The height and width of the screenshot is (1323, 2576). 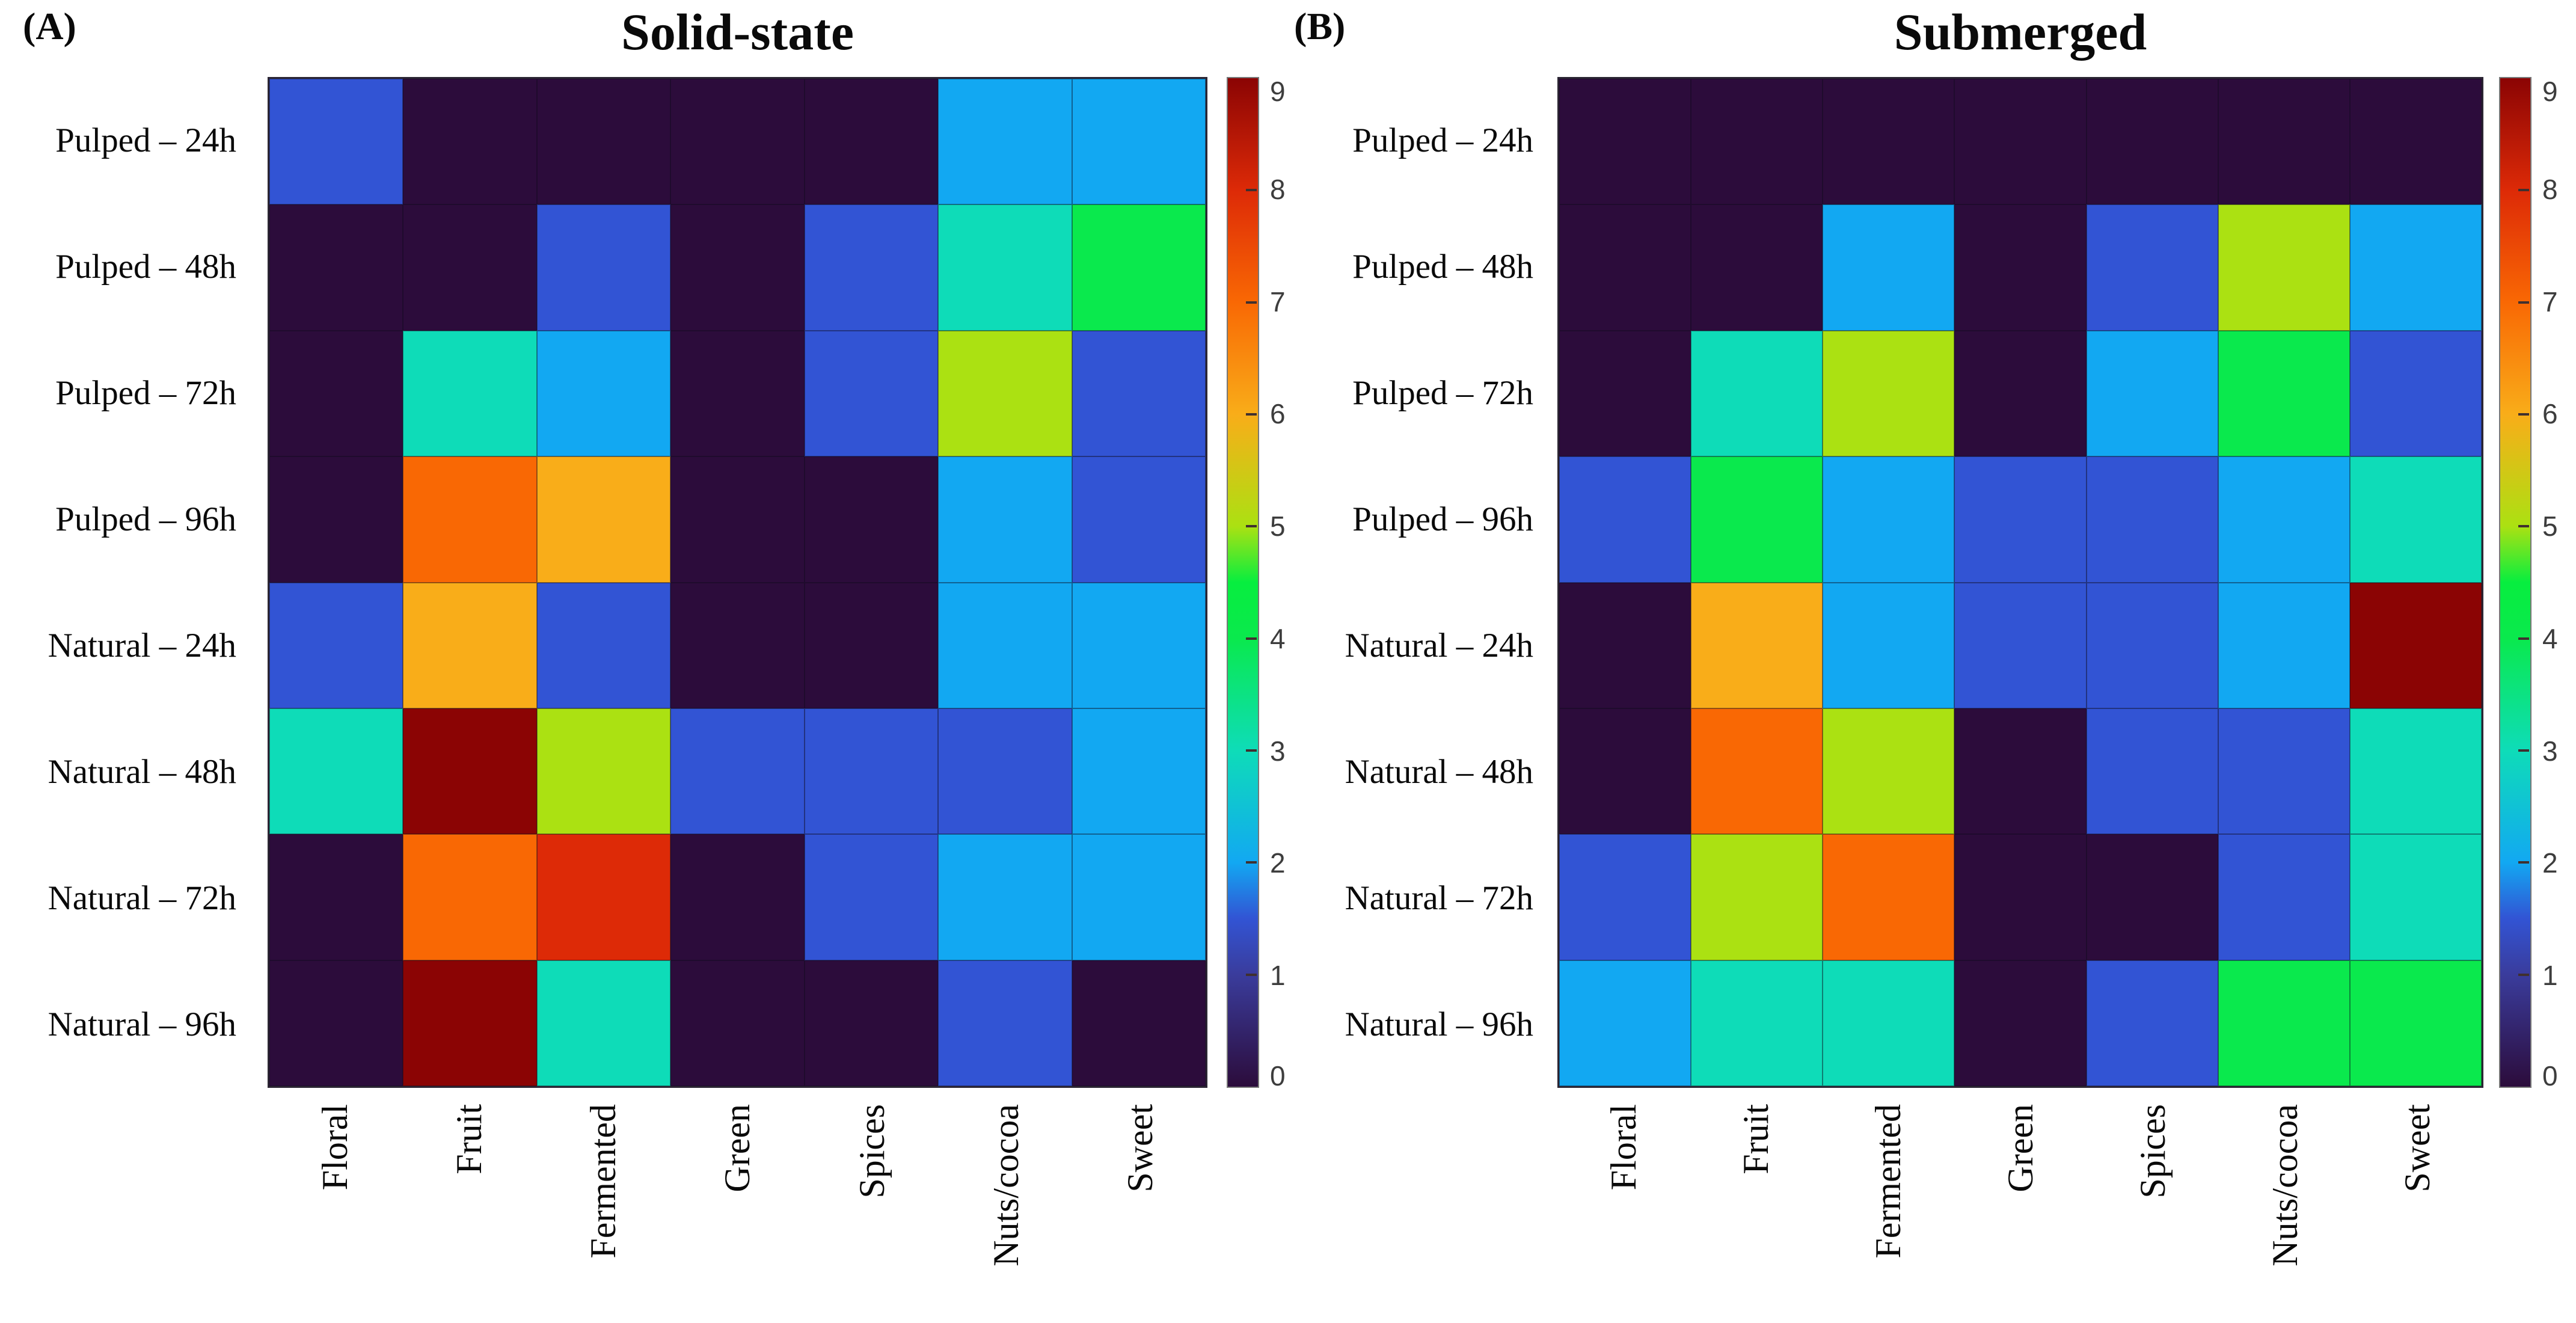 I want to click on row-label: Pulped – 96h, so click(x=1442, y=519).